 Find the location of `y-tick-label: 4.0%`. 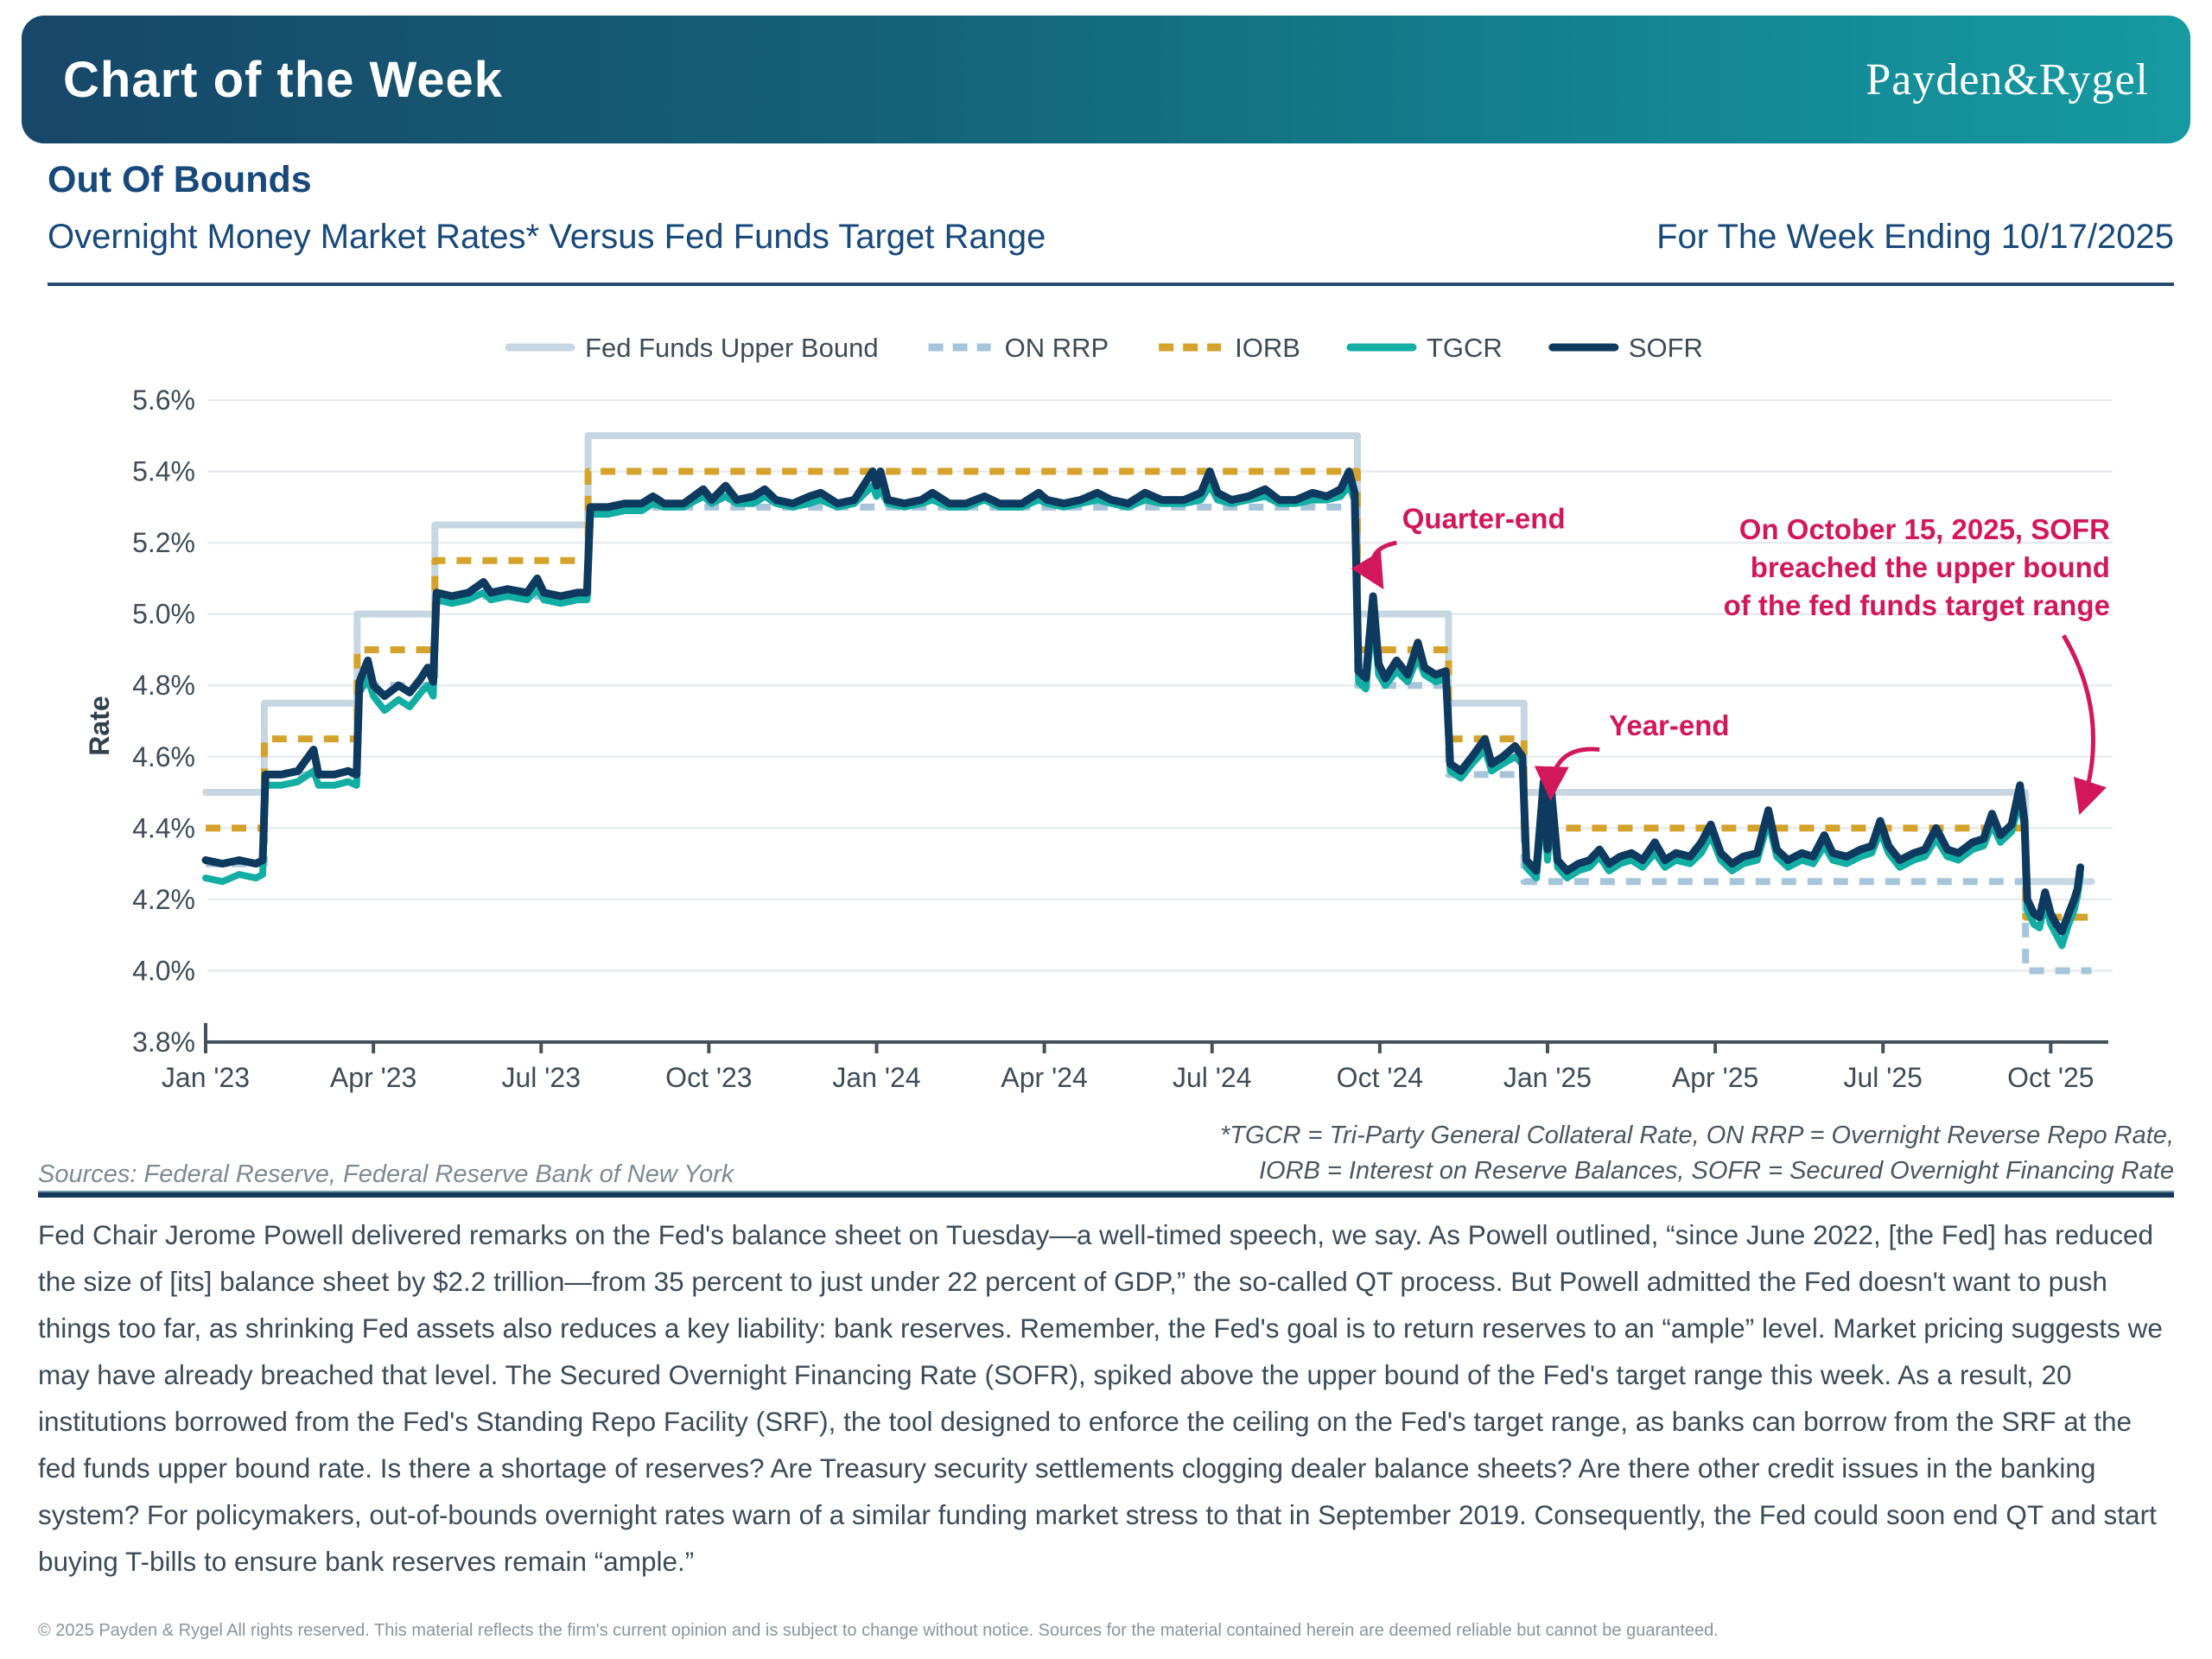

y-tick-label: 4.0% is located at coordinates (163, 970).